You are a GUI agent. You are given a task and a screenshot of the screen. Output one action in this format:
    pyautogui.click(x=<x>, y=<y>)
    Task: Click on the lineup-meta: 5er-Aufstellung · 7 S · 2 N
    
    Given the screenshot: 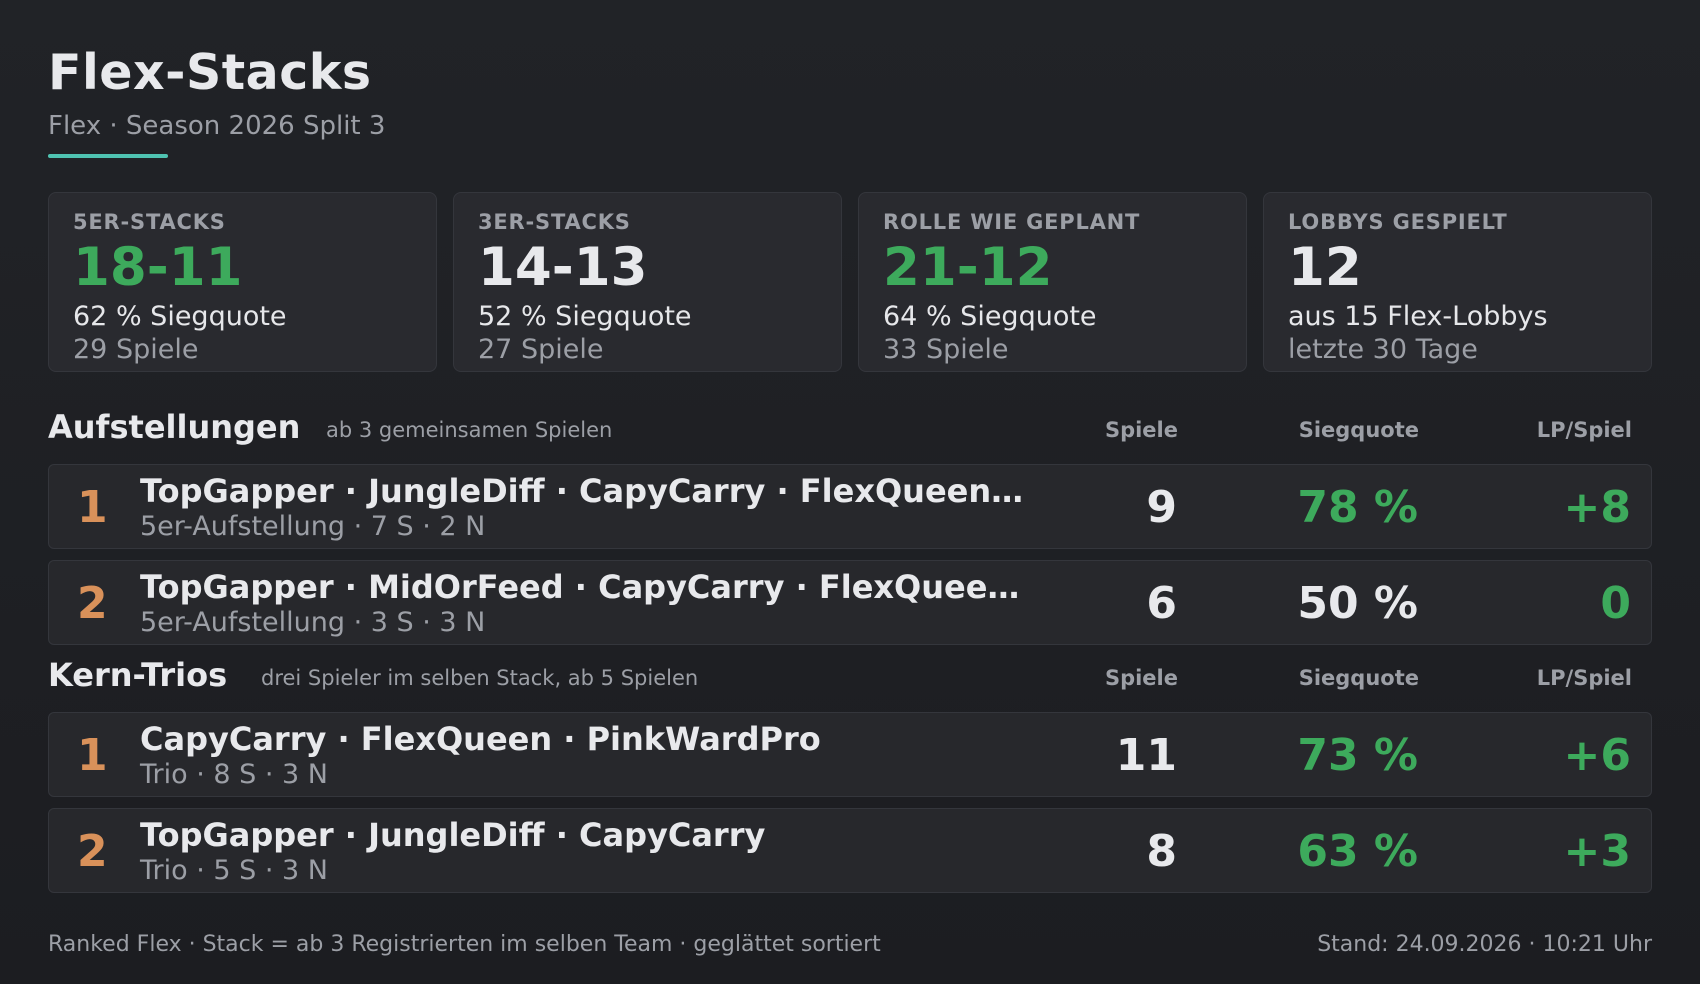 What is the action you would take?
    pyautogui.click(x=313, y=526)
    